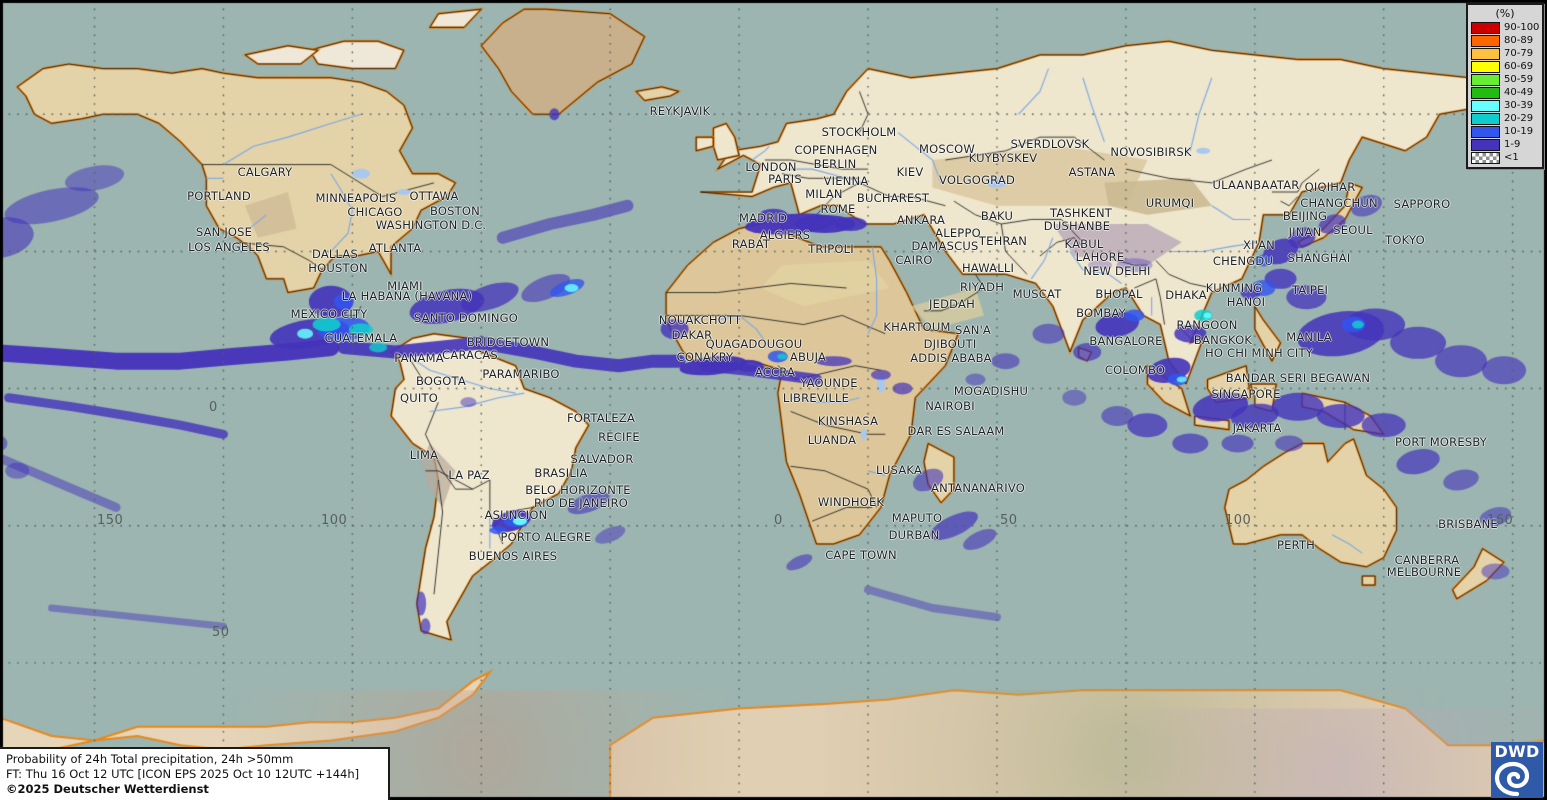 The width and height of the screenshot is (1547, 800). I want to click on legend-range-label: 20-29, so click(1519, 118).